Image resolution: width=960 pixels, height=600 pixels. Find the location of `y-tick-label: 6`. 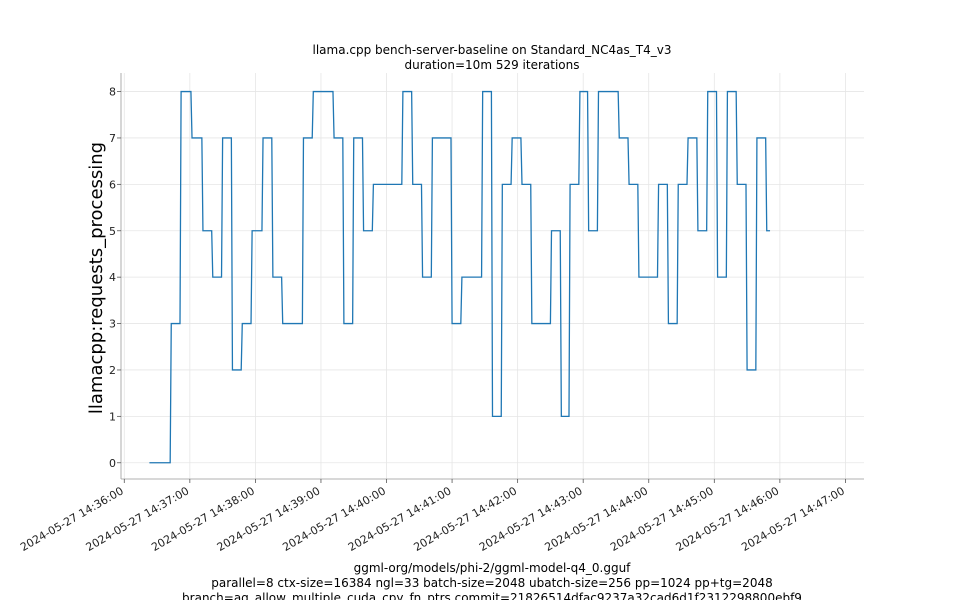

y-tick-label: 6 is located at coordinates (112, 184).